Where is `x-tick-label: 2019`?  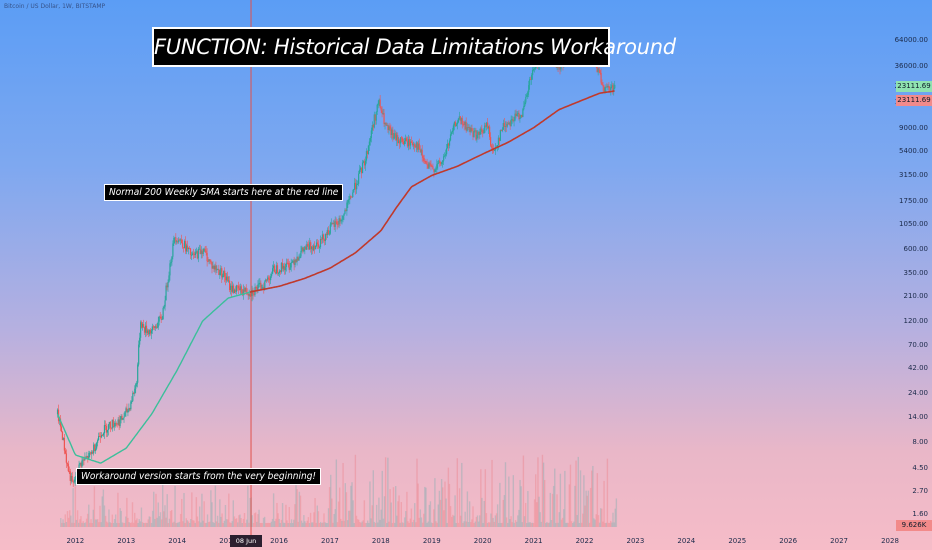
x-tick-label: 2019 is located at coordinates (431, 541).